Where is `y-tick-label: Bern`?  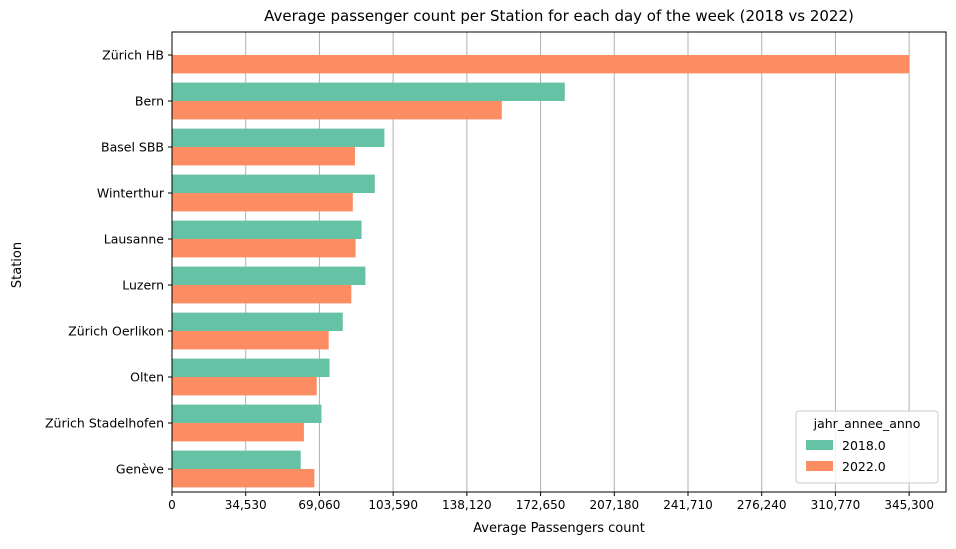 y-tick-label: Bern is located at coordinates (149, 101).